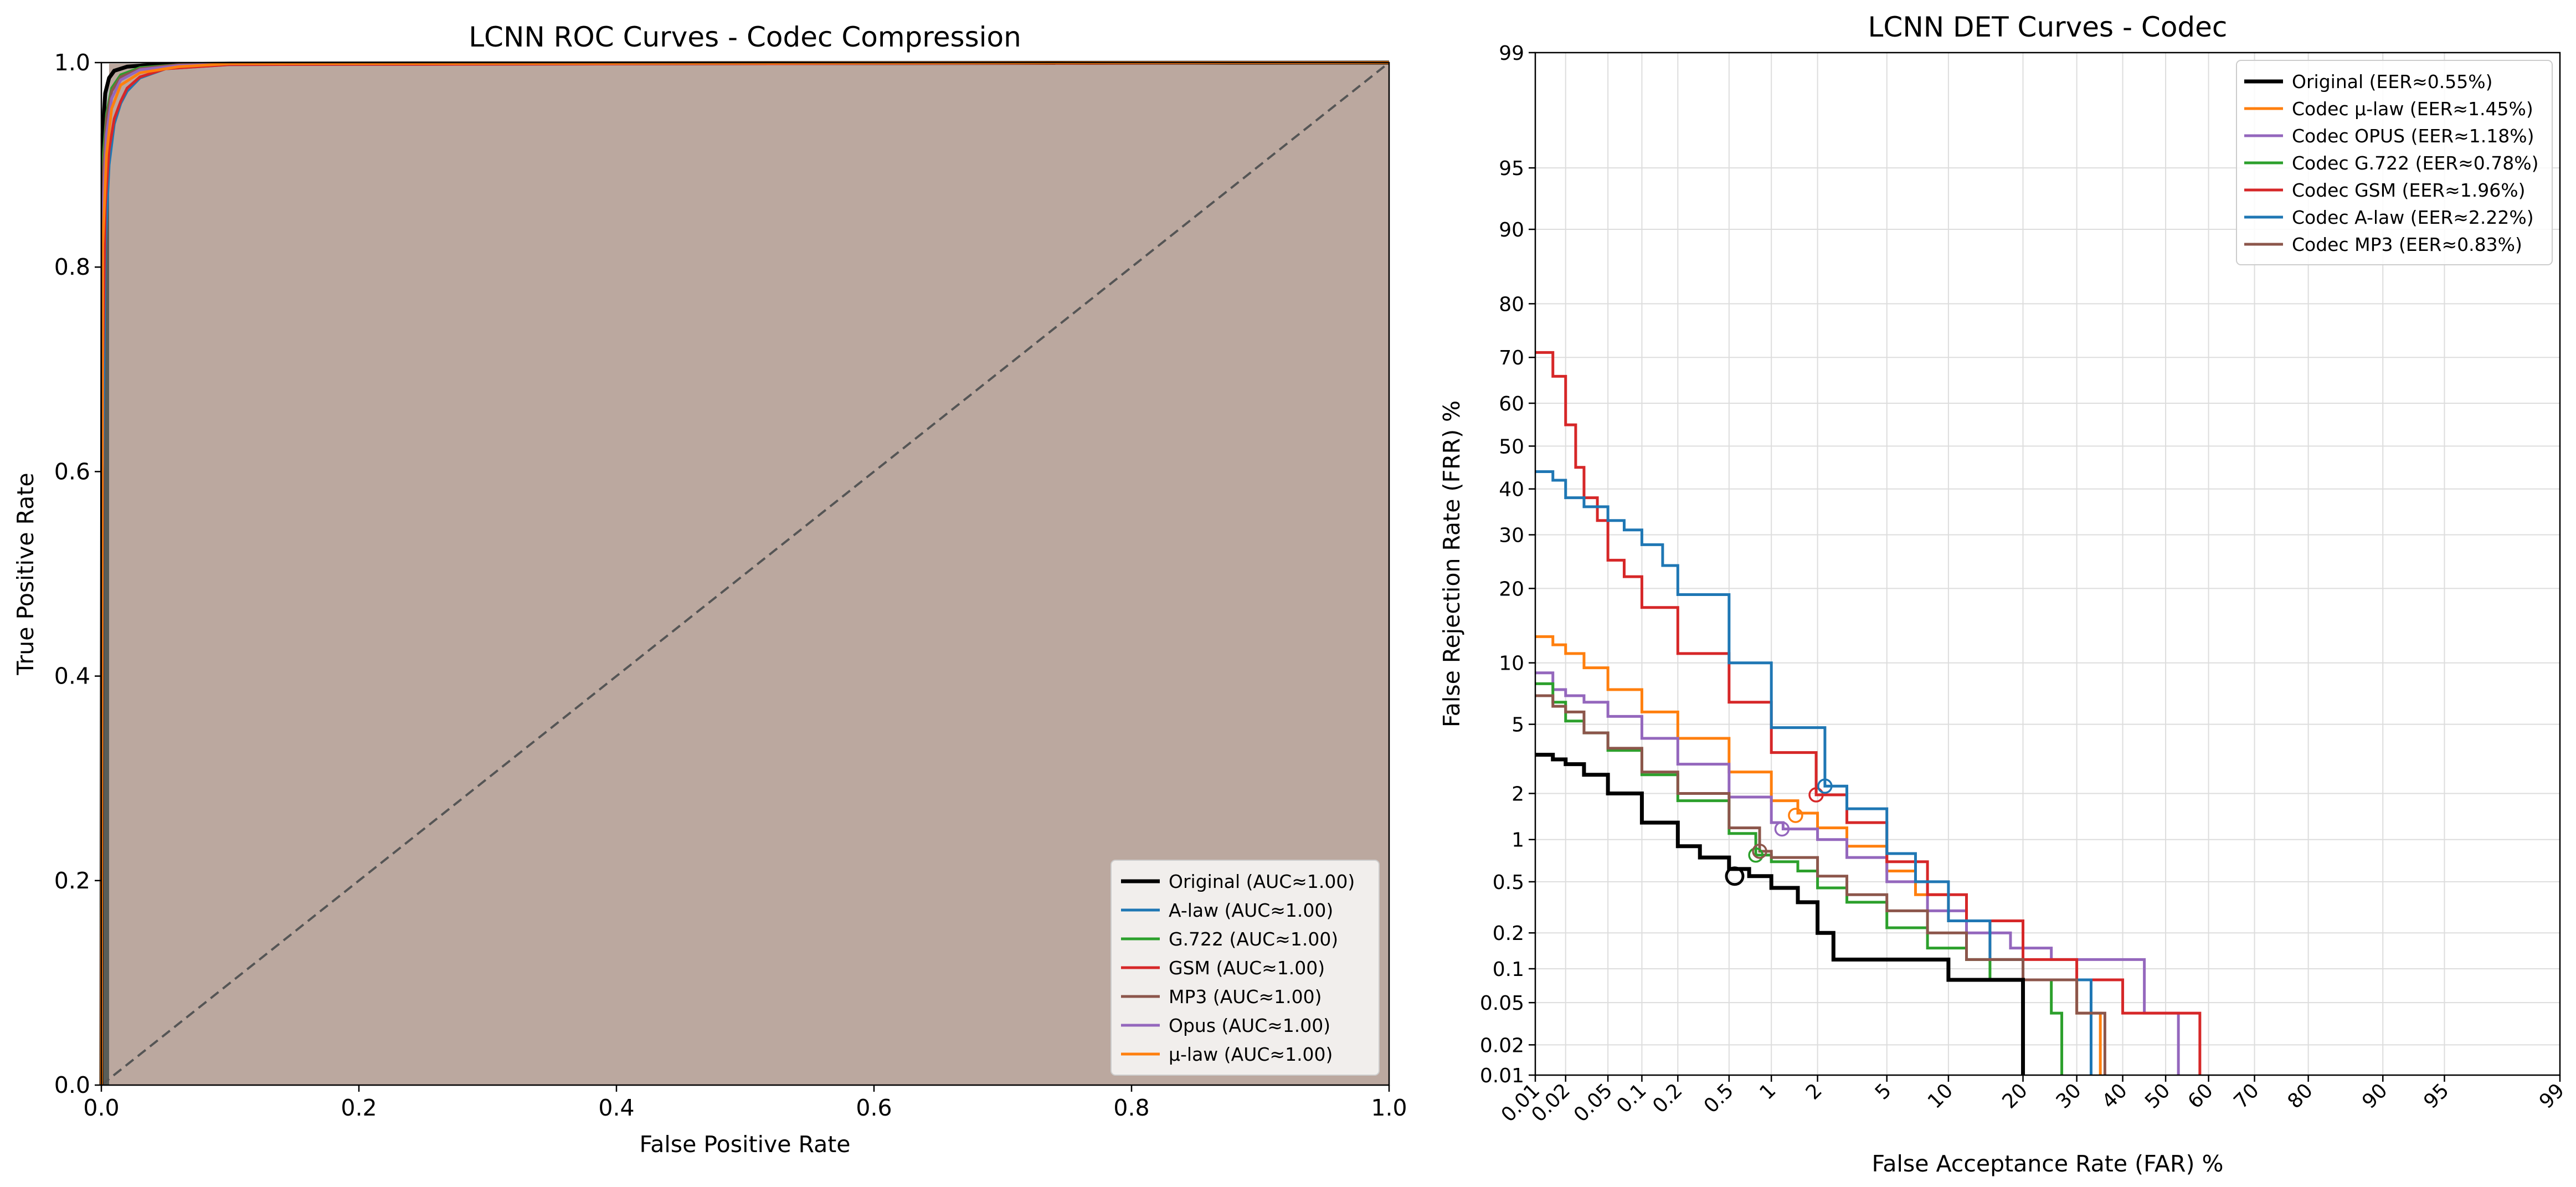 Image resolution: width=2576 pixels, height=1187 pixels. What do you see at coordinates (2115, 1096) in the screenshot?
I see `det-x-tick-label: 40` at bounding box center [2115, 1096].